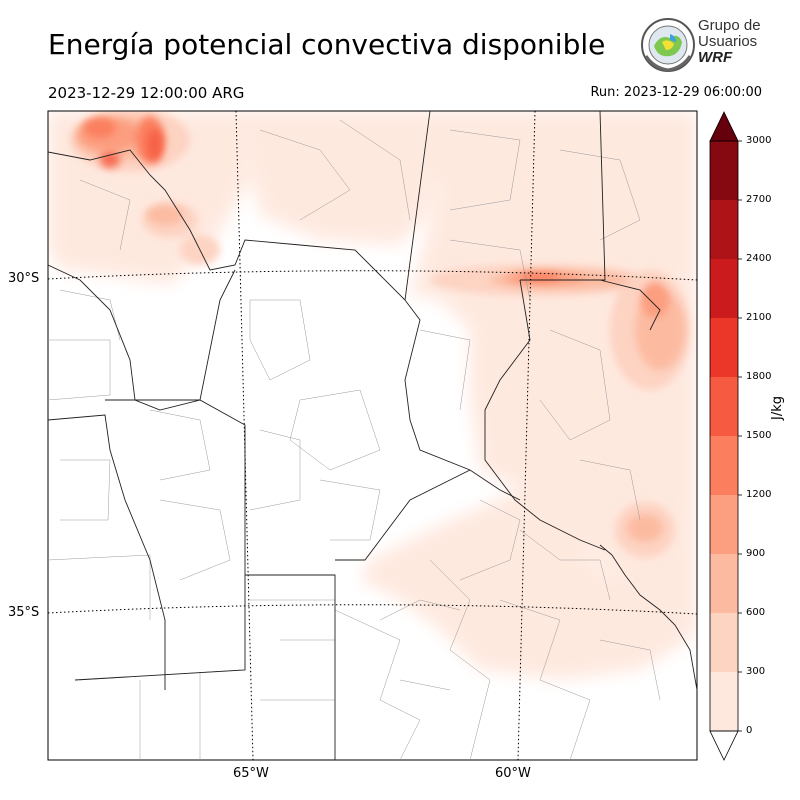  Describe the element at coordinates (715, 57) in the screenshot. I see `logo-line-3: WRF` at that location.